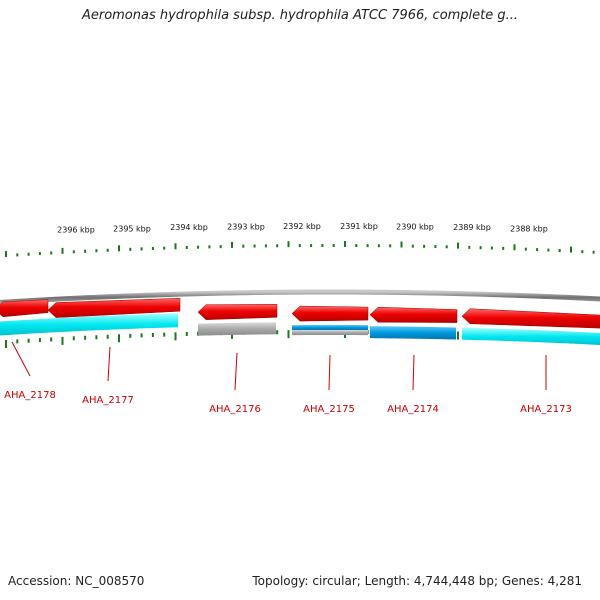 The height and width of the screenshot is (600, 600). I want to click on gene-label: AHA_2175, so click(329, 409).